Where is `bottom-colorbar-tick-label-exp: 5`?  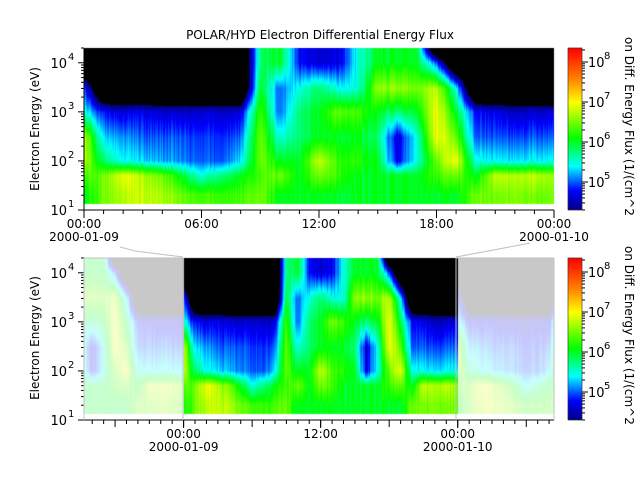
bottom-colorbar-tick-label-exp: 5 is located at coordinates (607, 386).